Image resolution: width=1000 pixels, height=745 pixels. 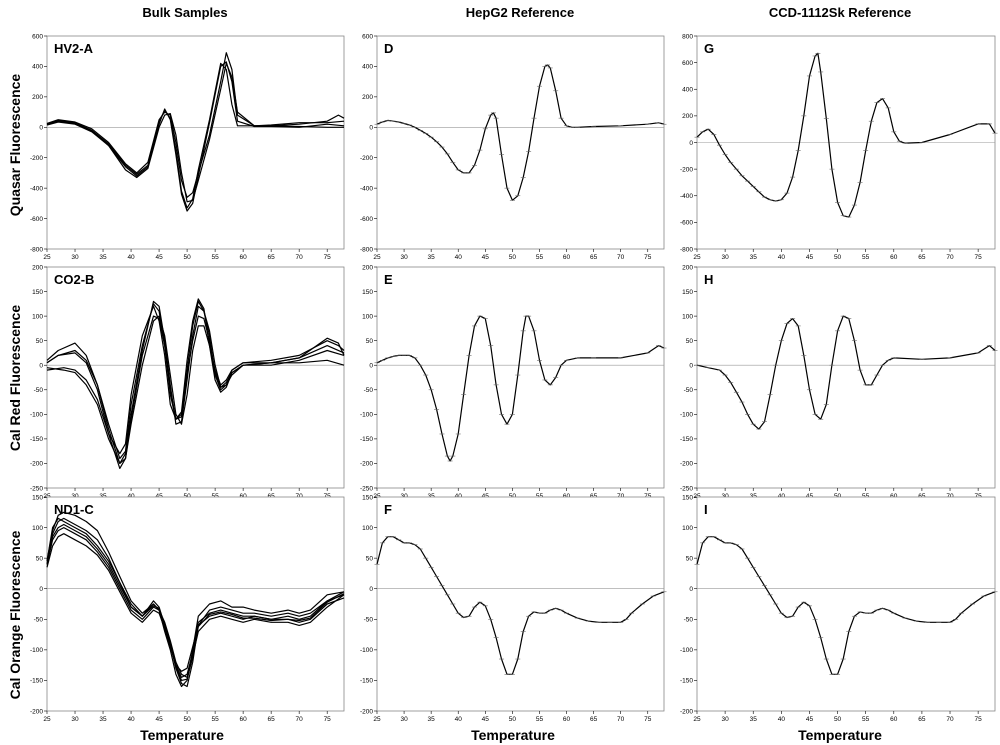 What do you see at coordinates (37, 97) in the screenshot?
I see `y-tick-label: 200` at bounding box center [37, 97].